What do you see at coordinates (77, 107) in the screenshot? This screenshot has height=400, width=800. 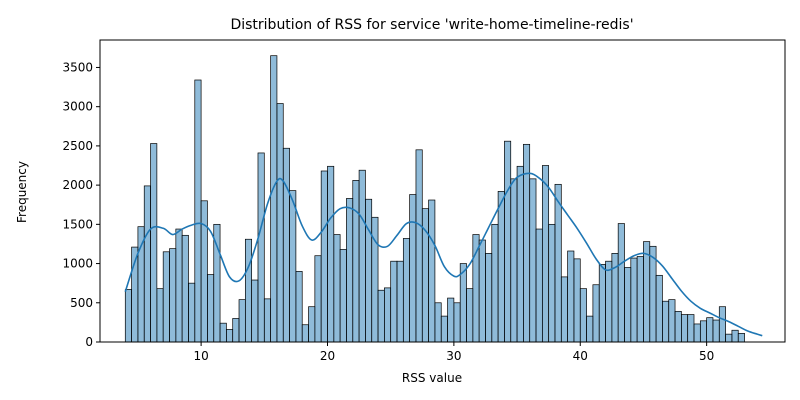 I see `y-tick-label: 3000` at bounding box center [77, 107].